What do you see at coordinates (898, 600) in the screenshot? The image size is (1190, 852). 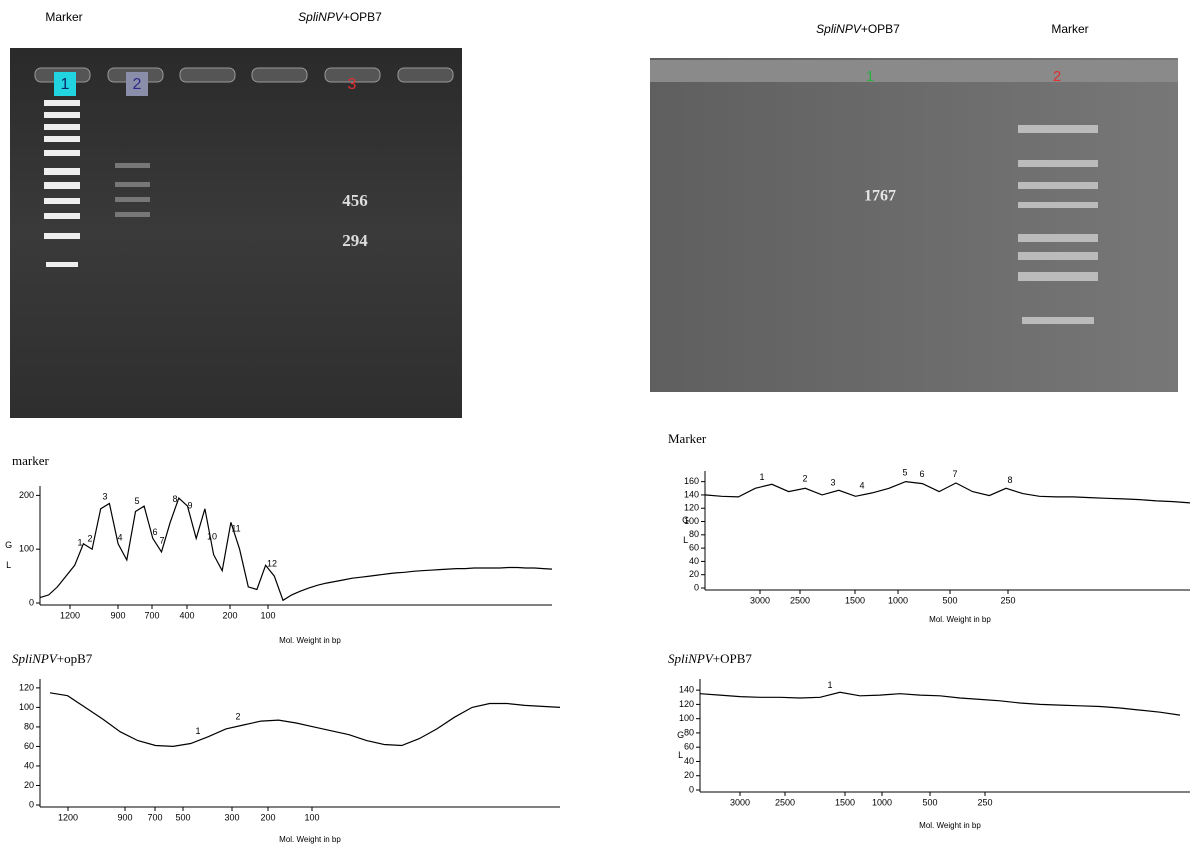 I see `x-tick-label: 1000` at bounding box center [898, 600].